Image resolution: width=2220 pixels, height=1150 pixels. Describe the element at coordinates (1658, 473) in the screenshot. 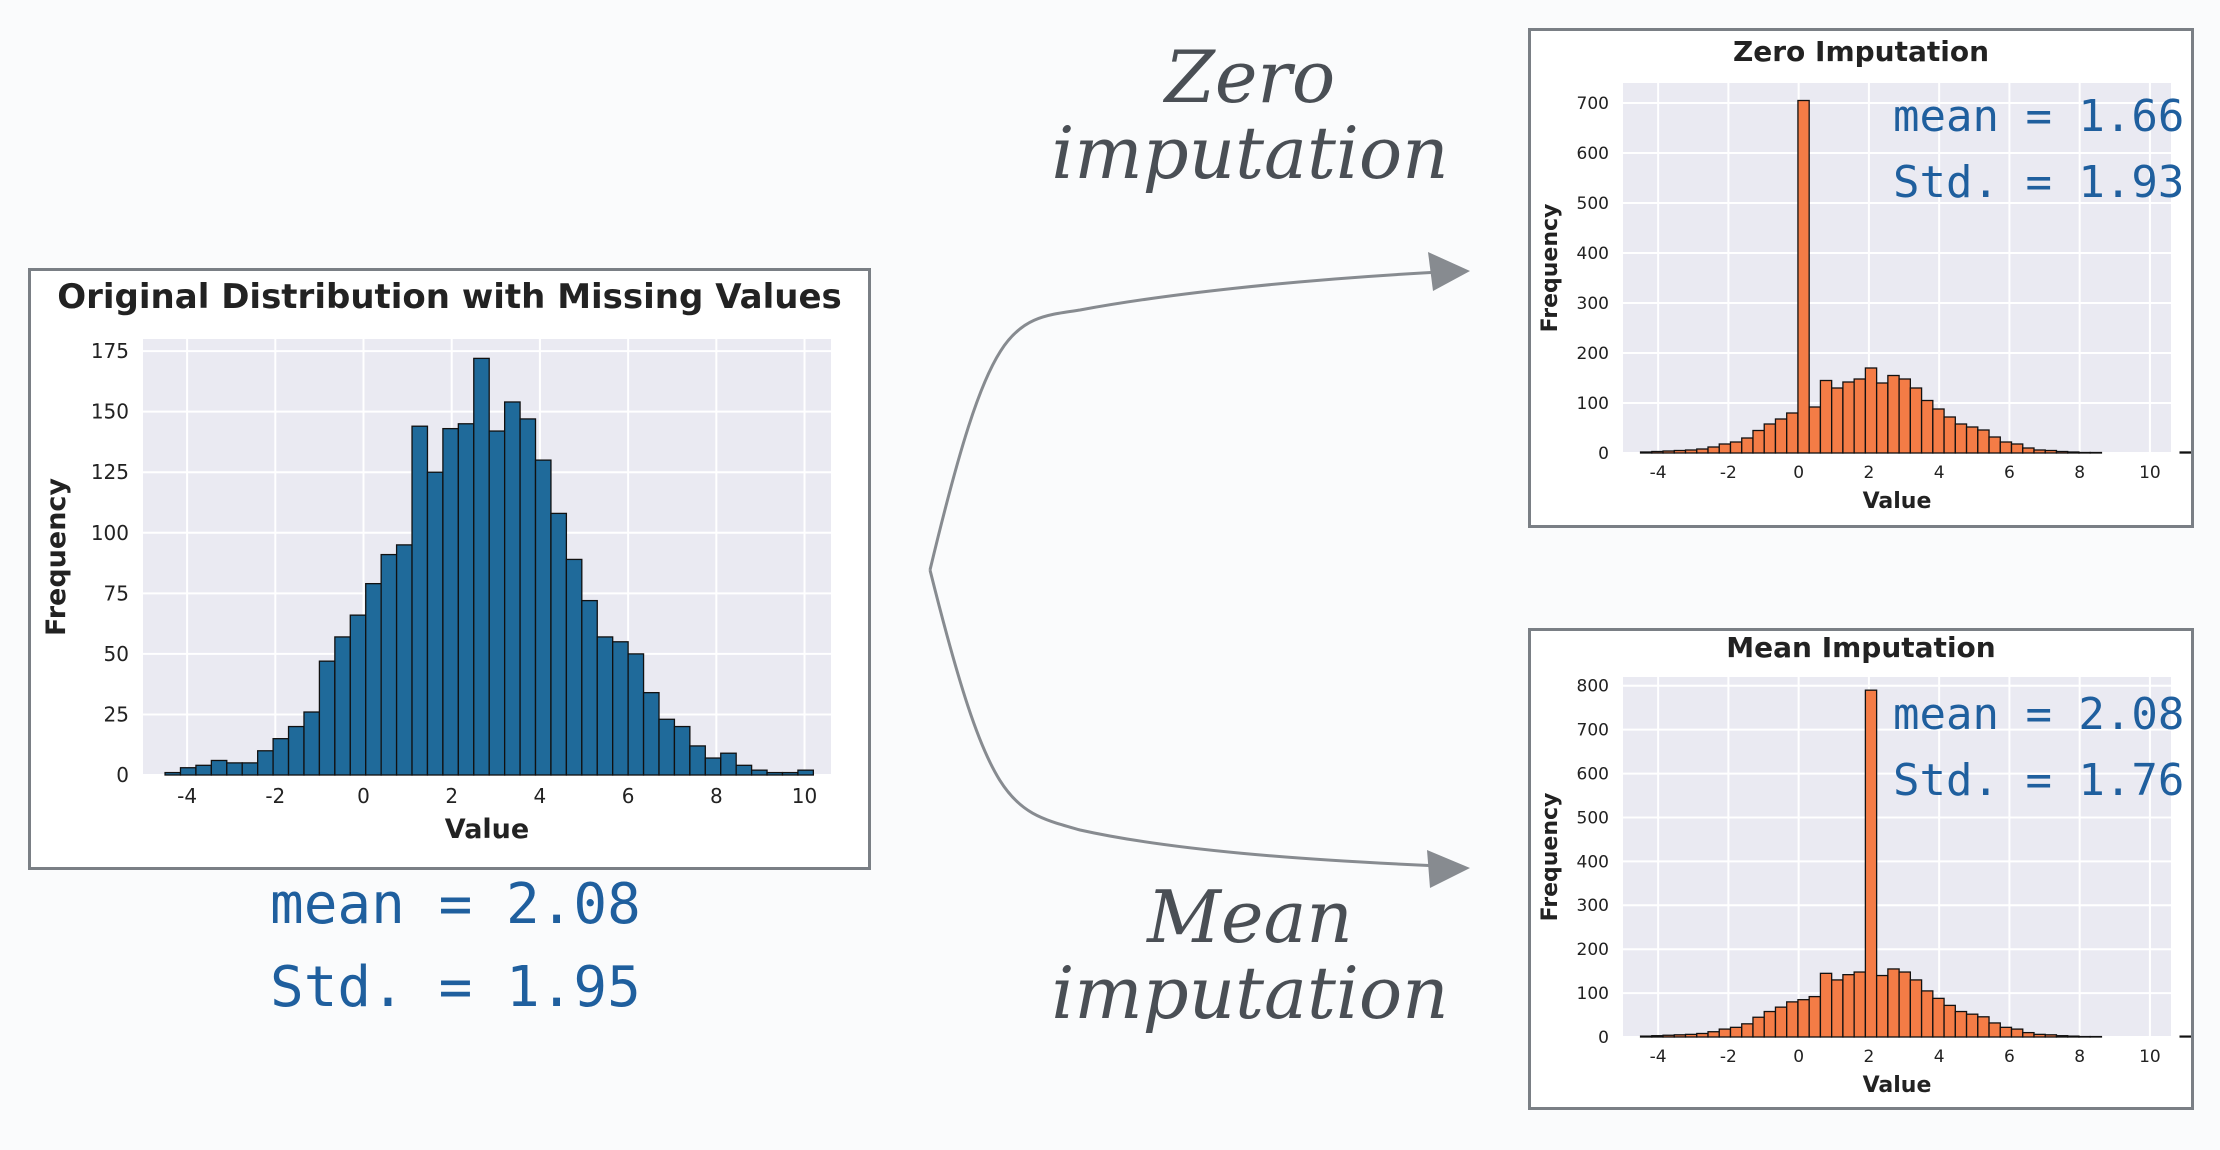

I see `x-tick-label: -4` at that location.